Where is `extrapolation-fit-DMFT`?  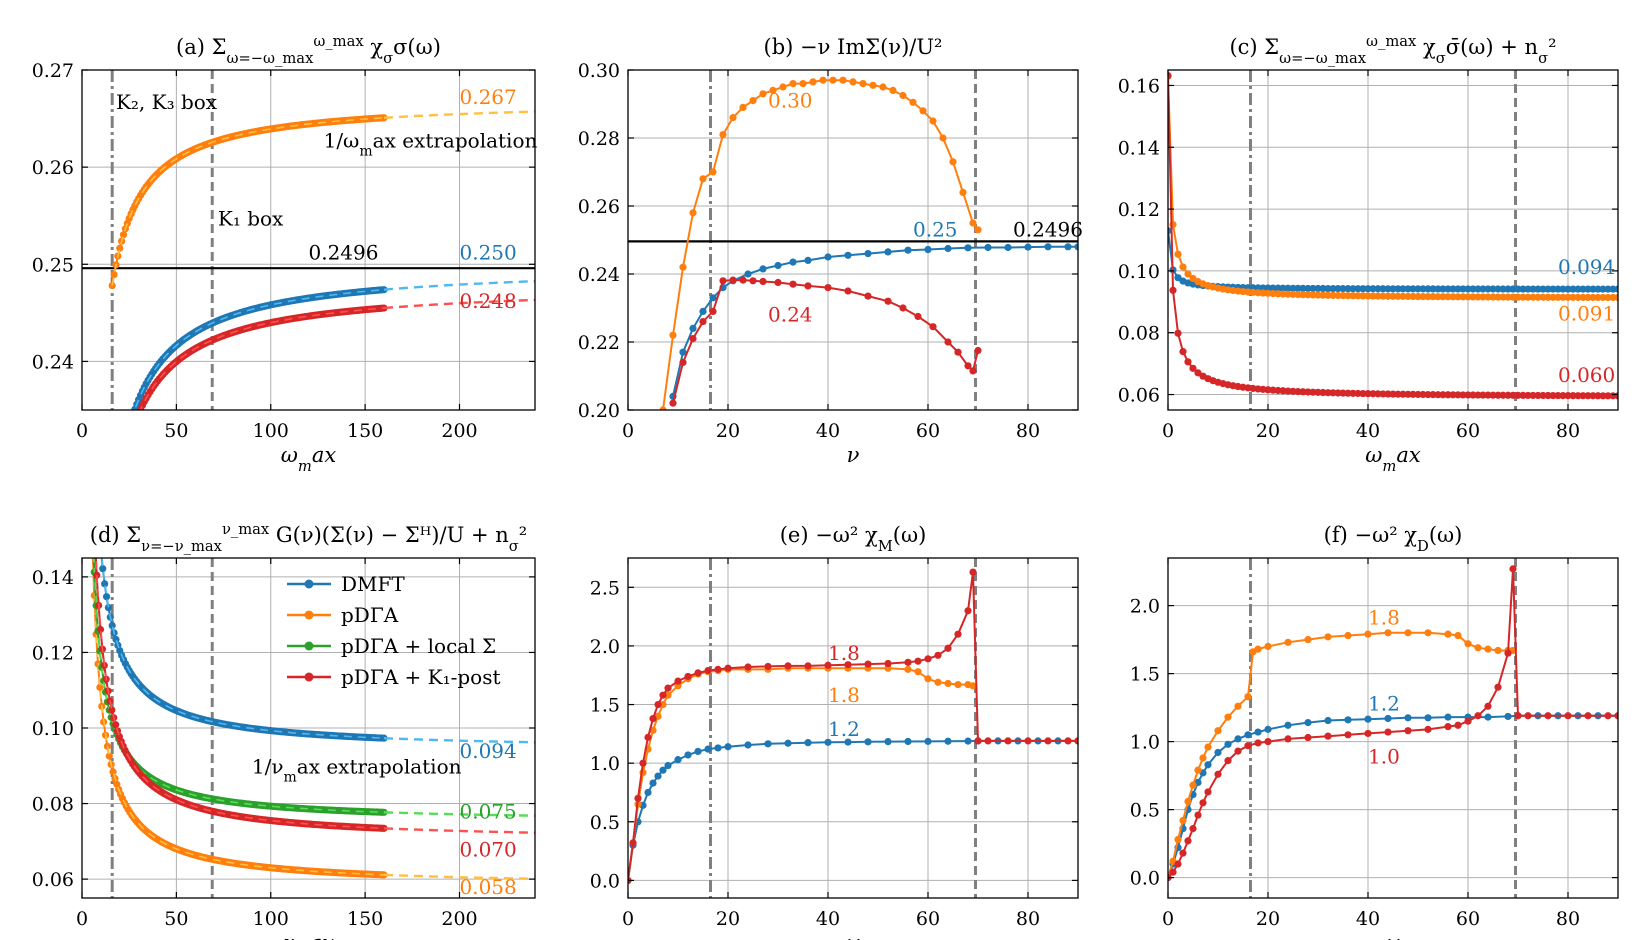 extrapolation-fit-DMFT is located at coordinates (259, 349).